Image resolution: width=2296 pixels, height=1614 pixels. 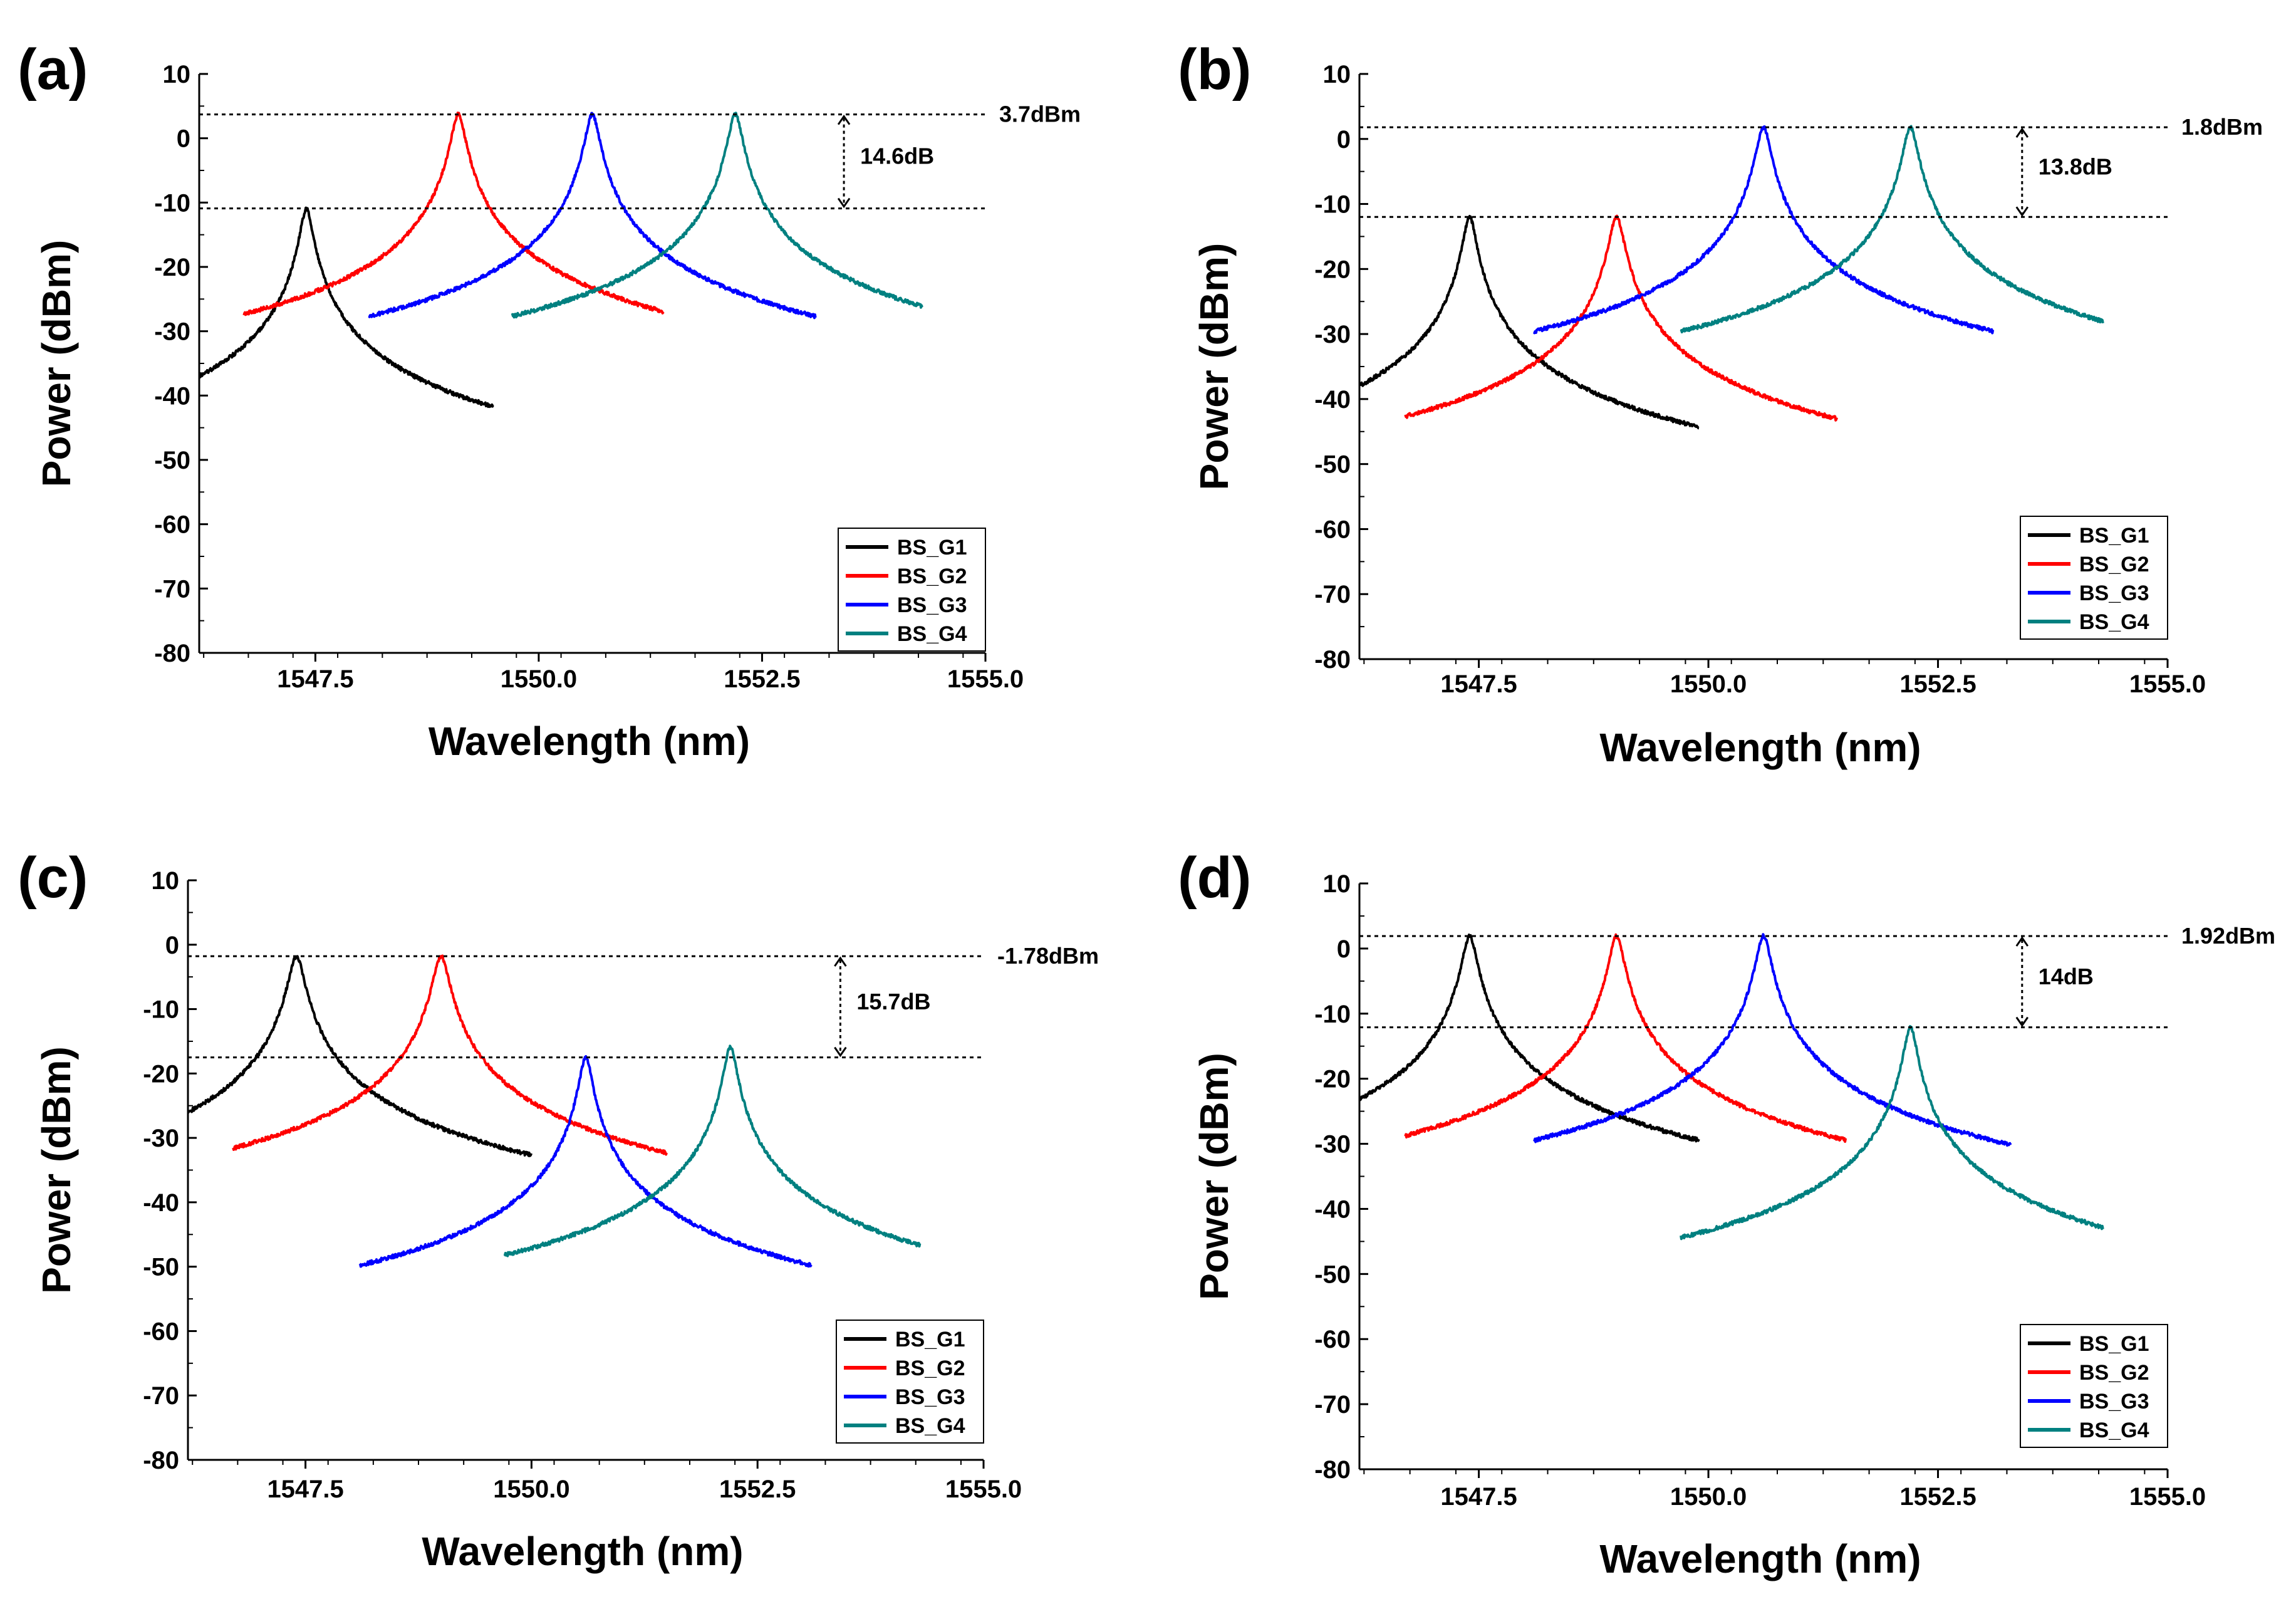 What do you see at coordinates (2075, 167) in the screenshot?
I see `delta-label: 13.8dB` at bounding box center [2075, 167].